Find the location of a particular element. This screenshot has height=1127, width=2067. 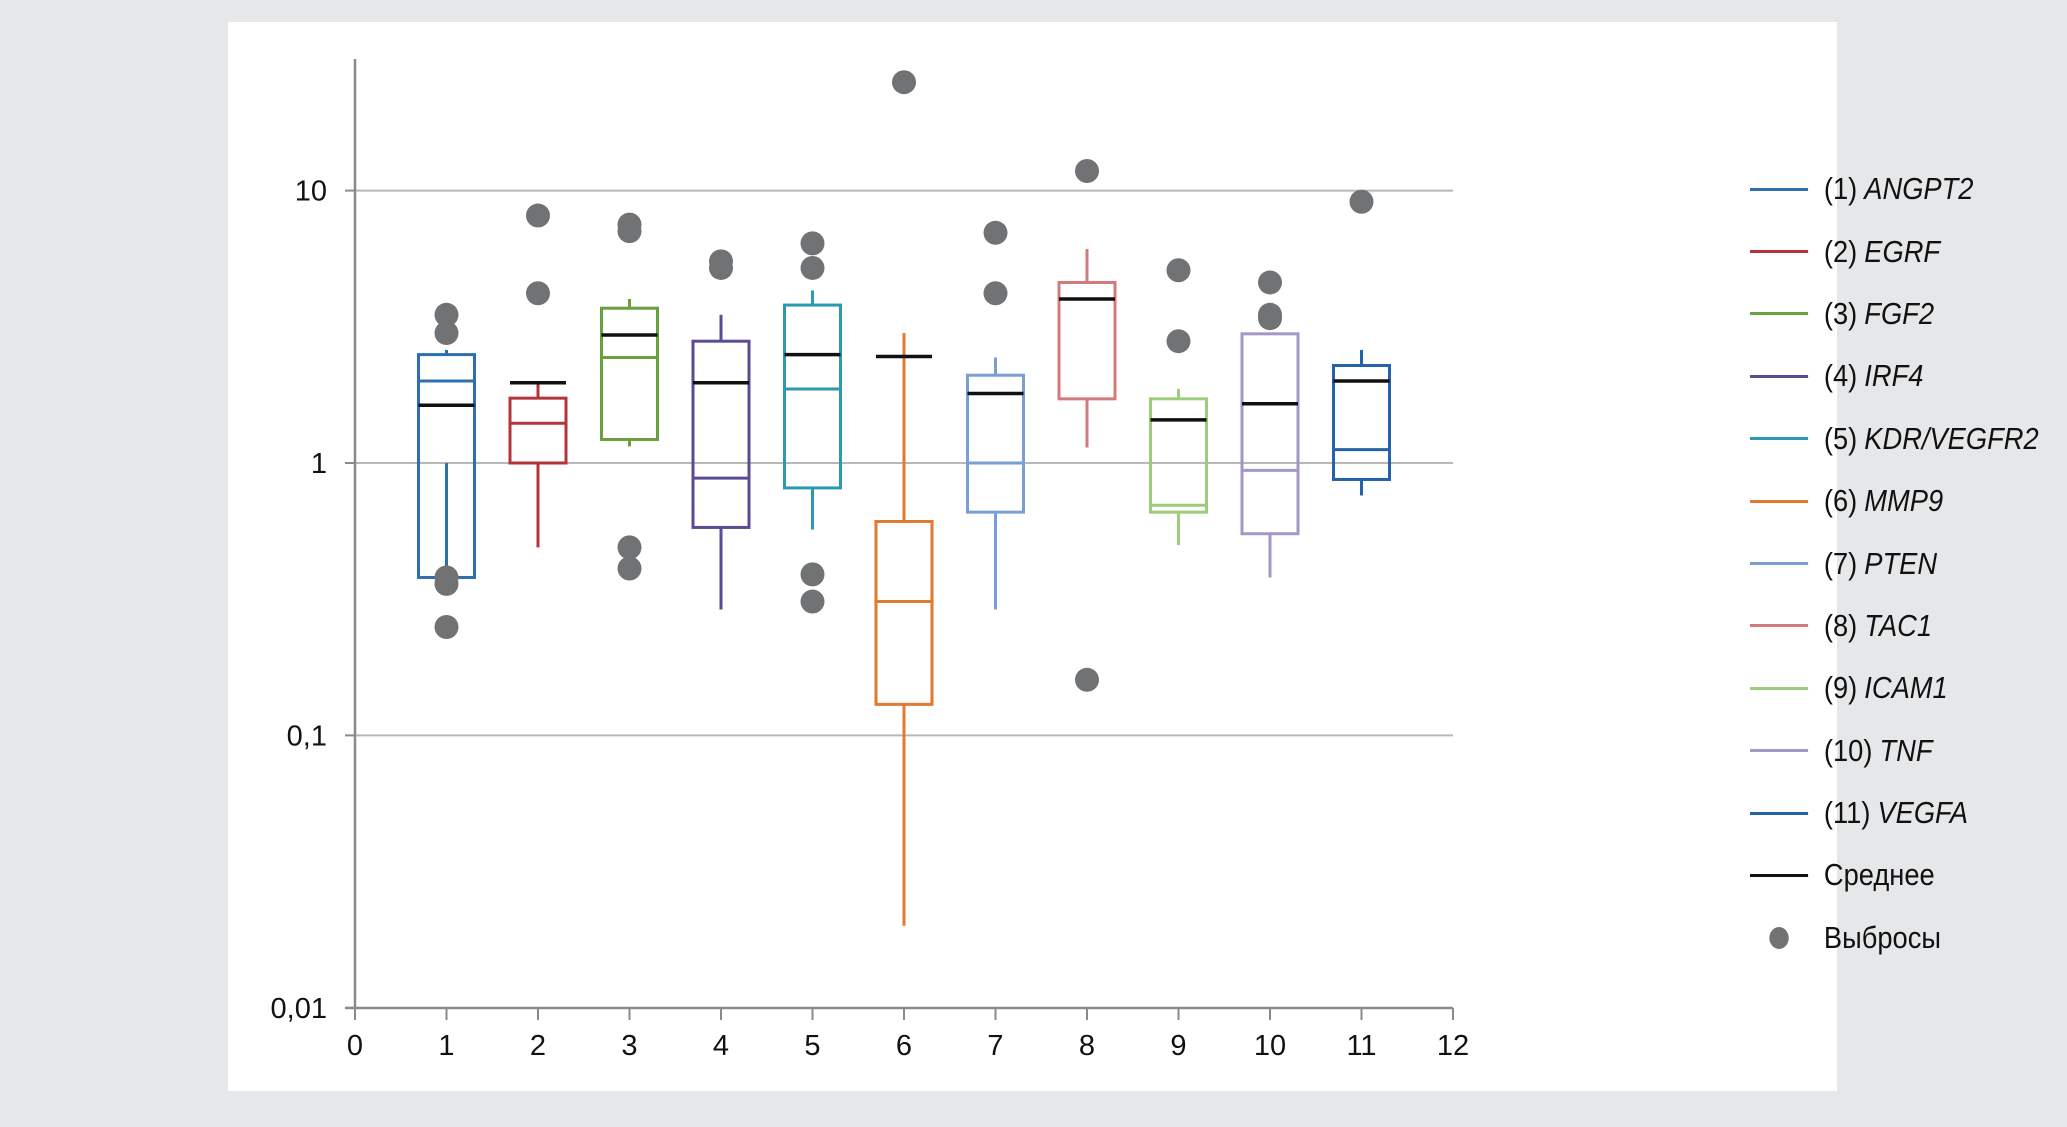

legend-number: (10) is located at coordinates (1848, 750).